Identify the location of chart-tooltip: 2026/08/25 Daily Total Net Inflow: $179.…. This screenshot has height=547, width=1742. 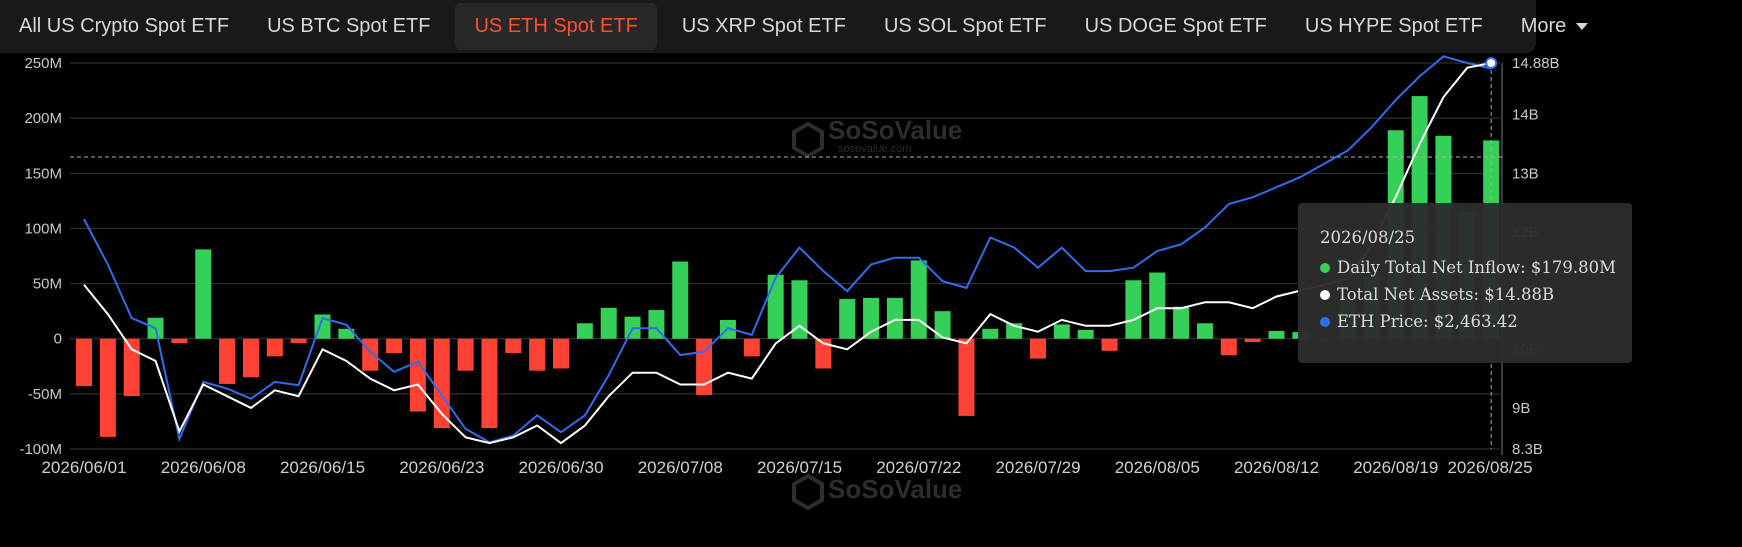
(1465, 283).